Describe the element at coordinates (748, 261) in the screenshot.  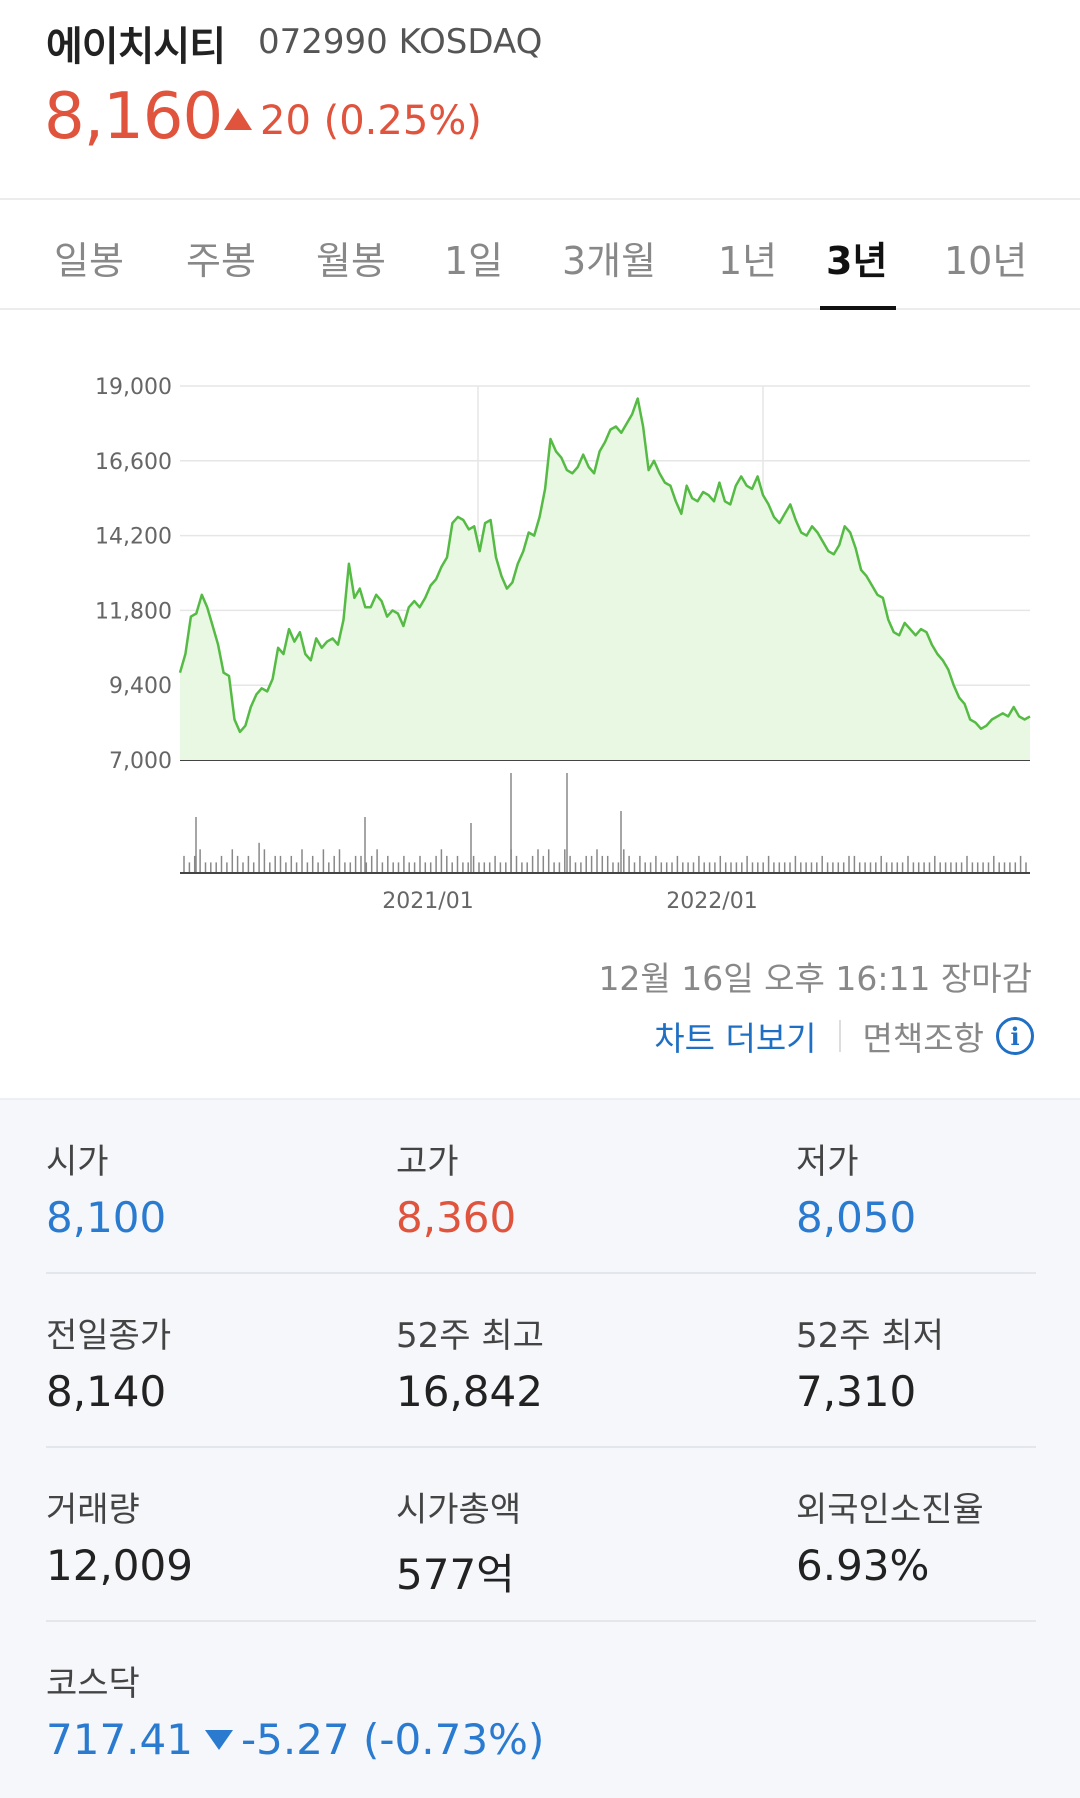
I see `tab-1year: 1년` at that location.